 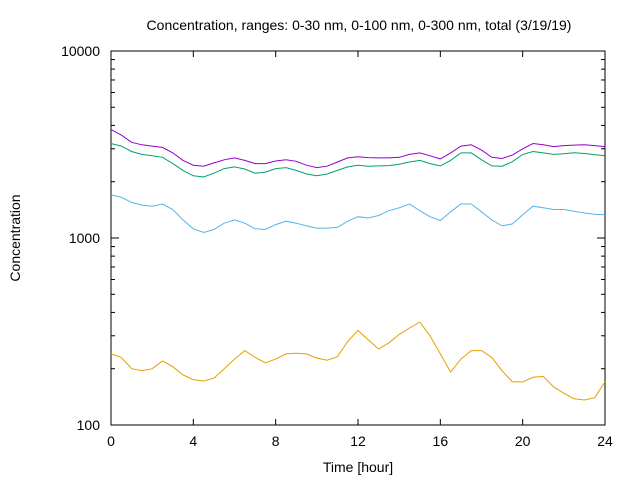 I want to click on x-tick-label: 4, so click(x=193, y=441).